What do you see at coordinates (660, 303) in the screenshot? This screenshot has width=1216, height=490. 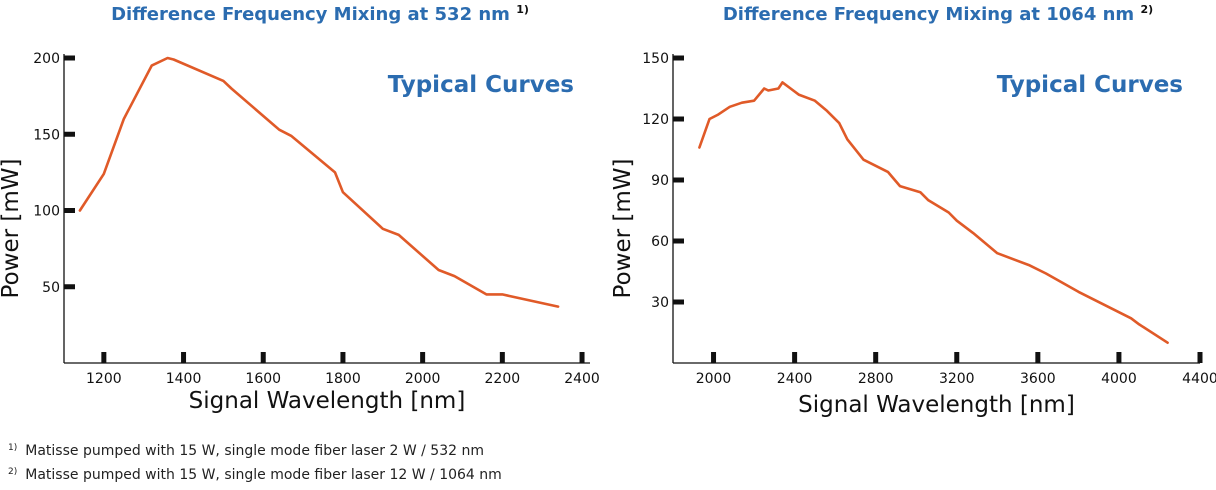 I see `chart-2-y-tick-label: 30` at bounding box center [660, 303].